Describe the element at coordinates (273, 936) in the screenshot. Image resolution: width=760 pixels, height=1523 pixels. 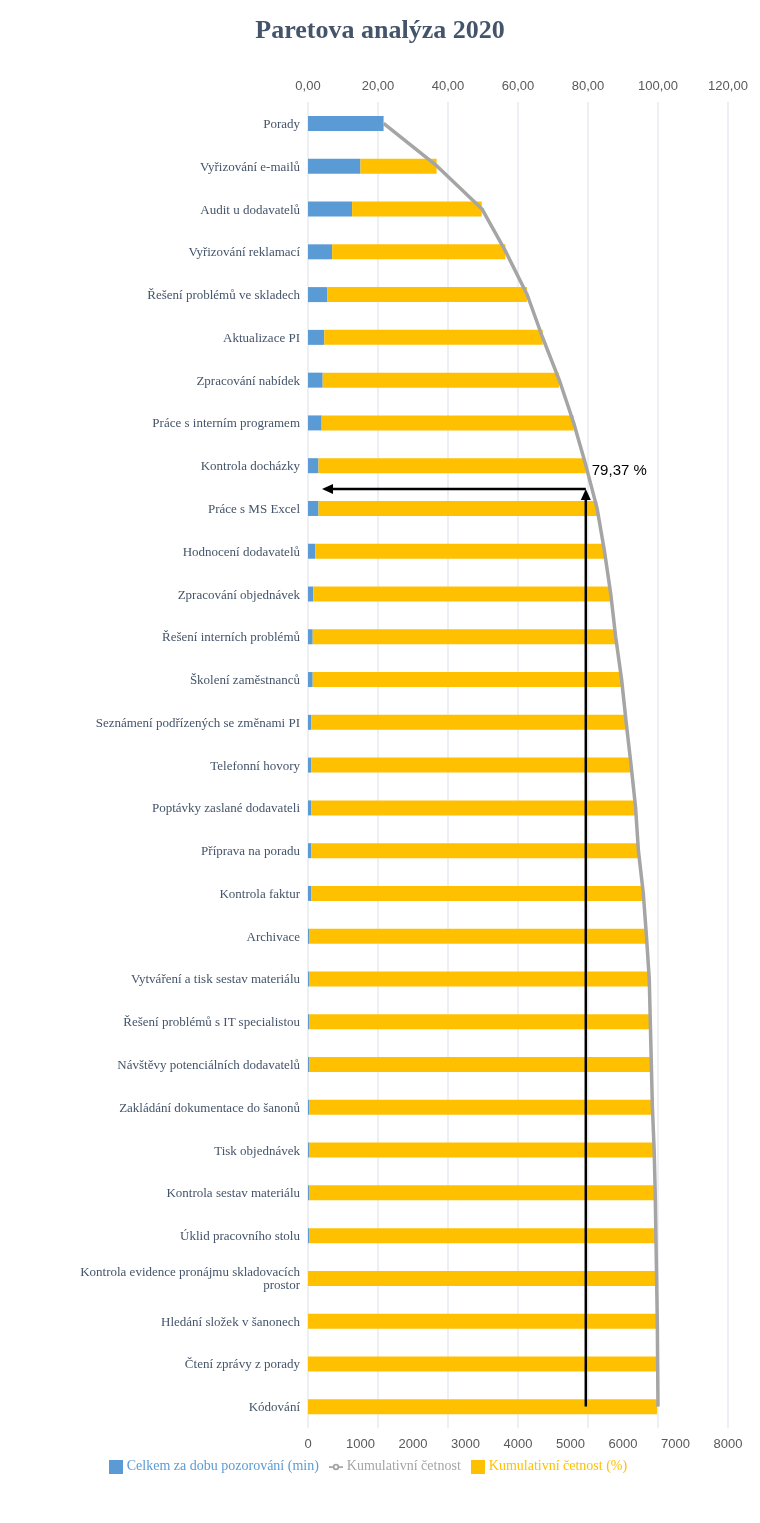
I see `y-tick-label: Archivace` at that location.